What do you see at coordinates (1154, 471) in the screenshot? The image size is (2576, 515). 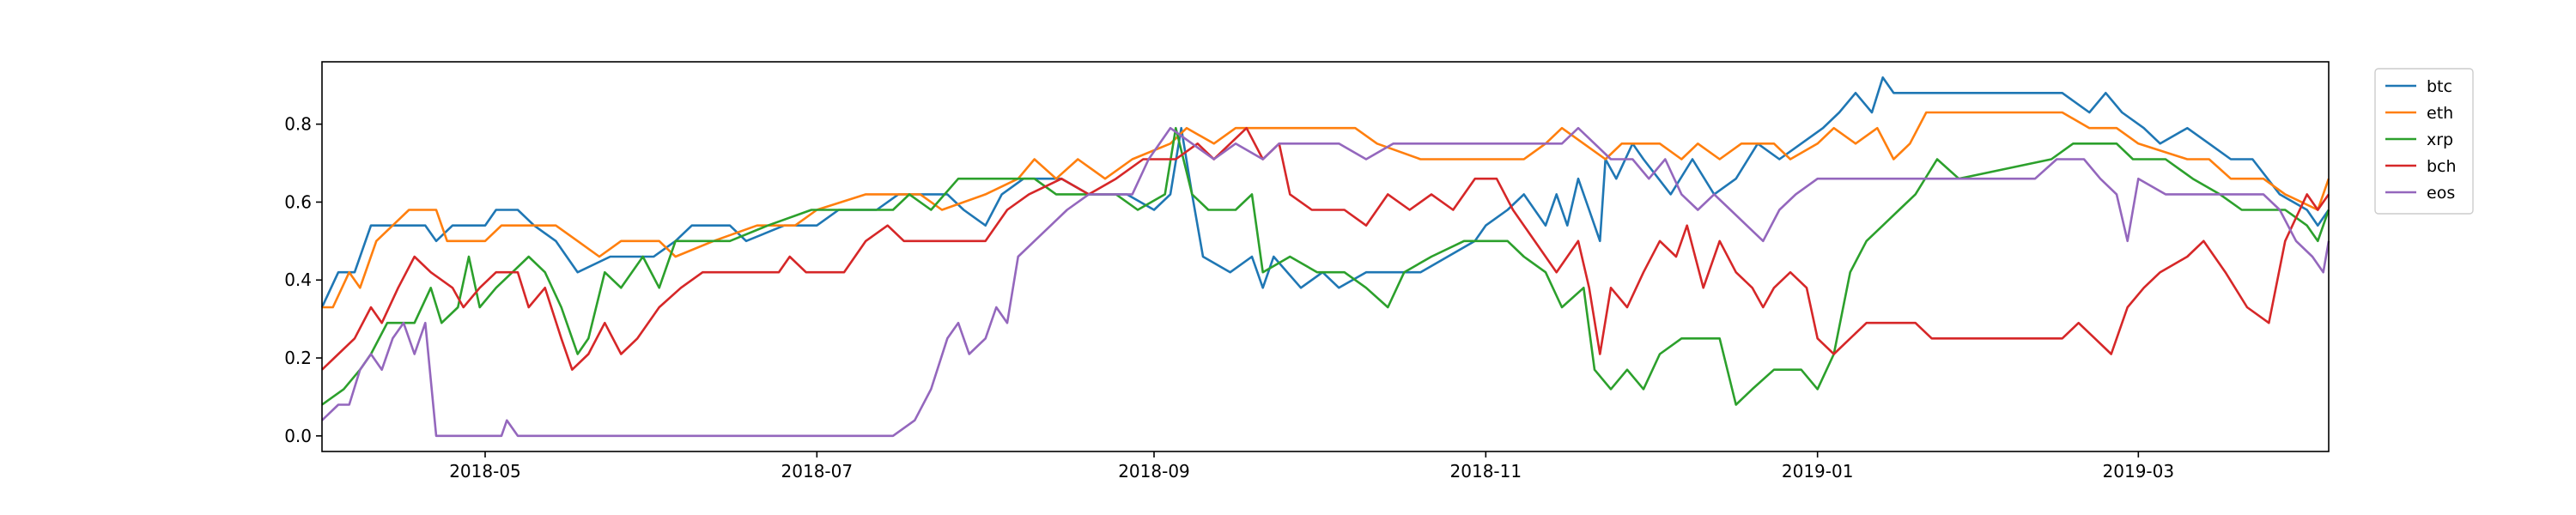 I see `x-tick-label: 2018-09` at bounding box center [1154, 471].